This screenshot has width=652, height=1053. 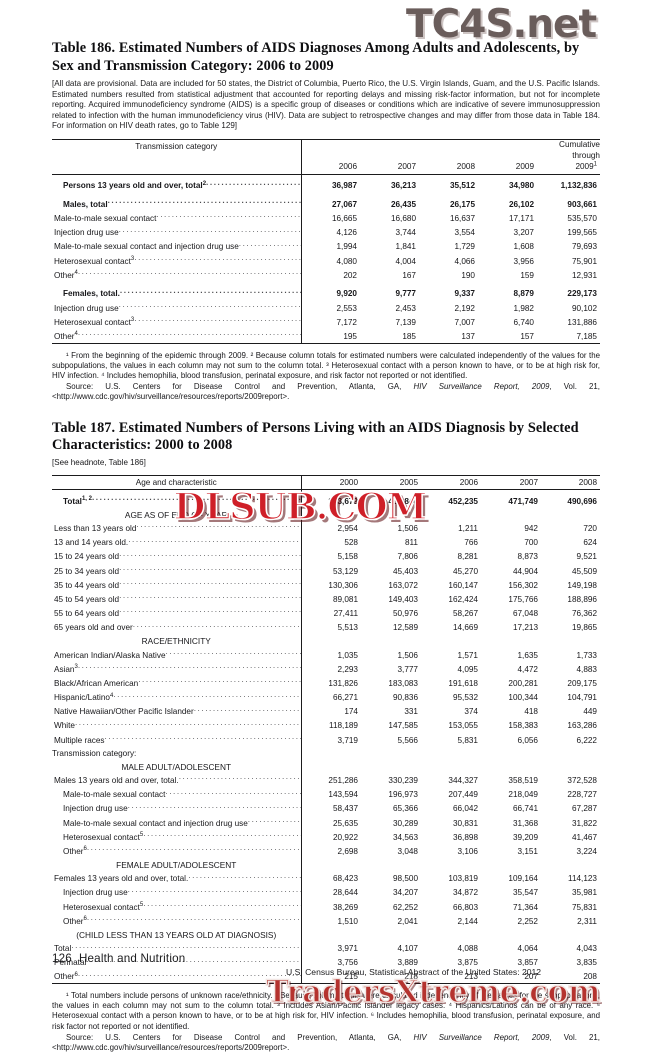 What do you see at coordinates (114, 795) in the screenshot?
I see `row-label-text: Male-to-male sexual contact` at bounding box center [114, 795].